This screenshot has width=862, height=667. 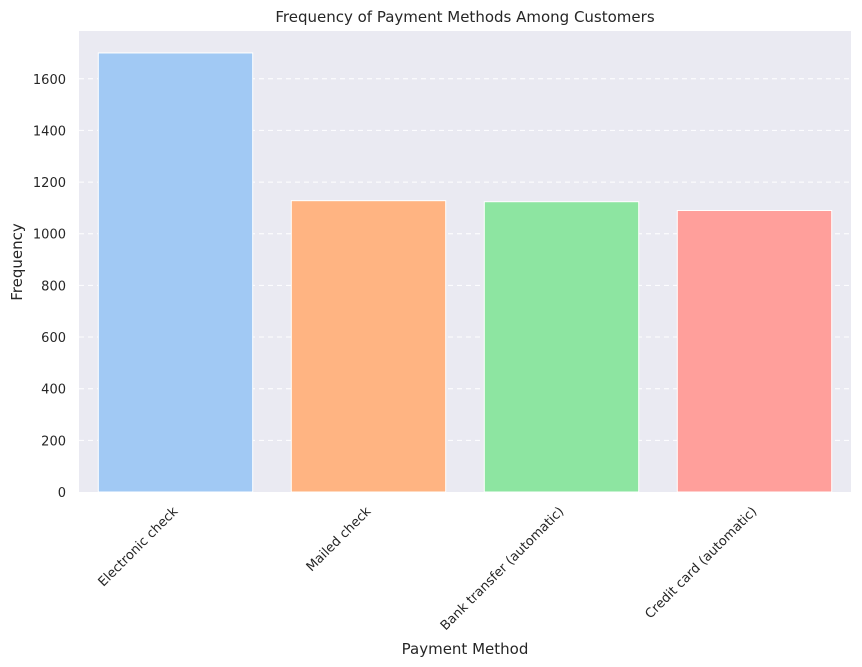 What do you see at coordinates (49, 131) in the screenshot?
I see `y-tick-label: 1400` at bounding box center [49, 131].